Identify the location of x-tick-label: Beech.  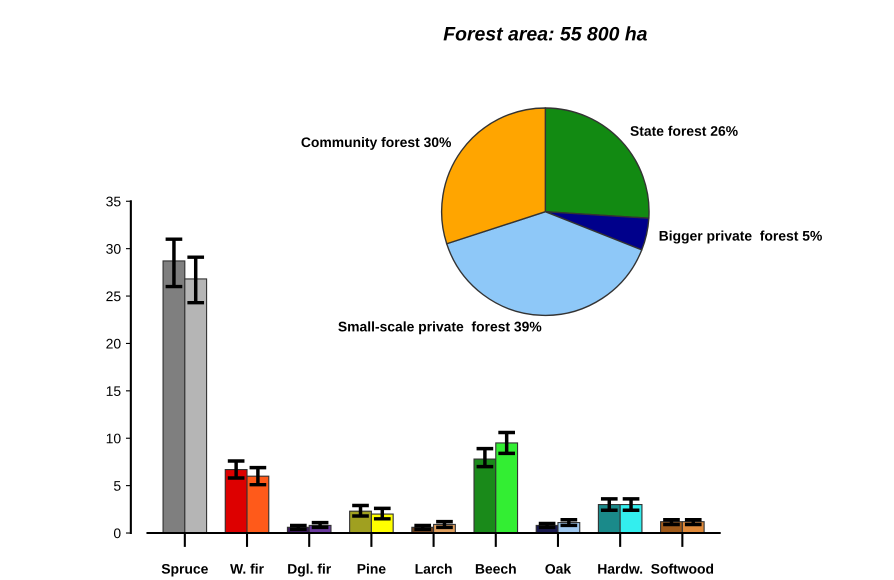
(496, 569).